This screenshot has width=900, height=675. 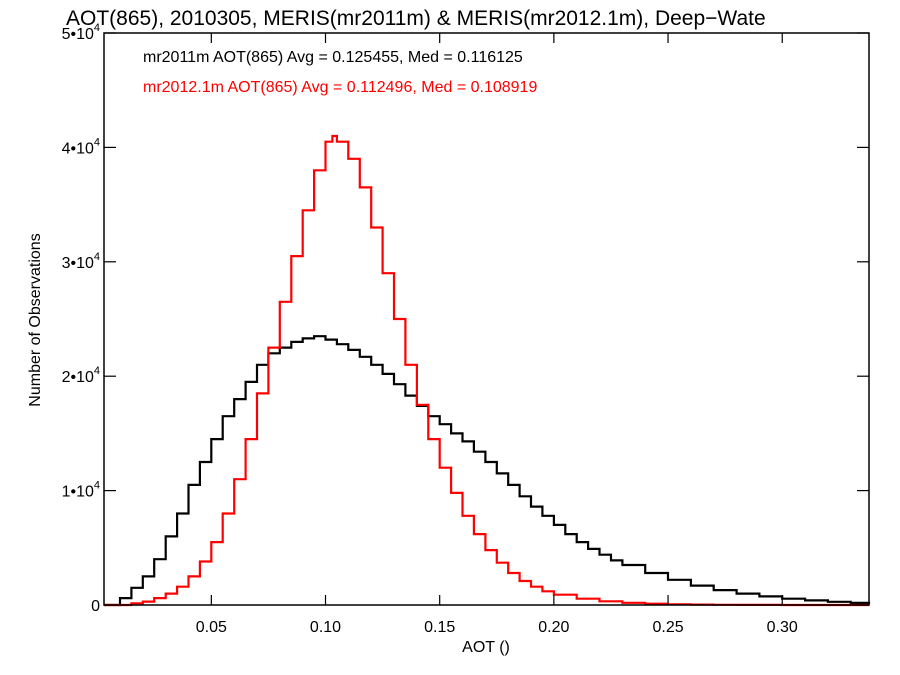 I want to click on x-tick-label: 0.05, so click(x=211, y=627).